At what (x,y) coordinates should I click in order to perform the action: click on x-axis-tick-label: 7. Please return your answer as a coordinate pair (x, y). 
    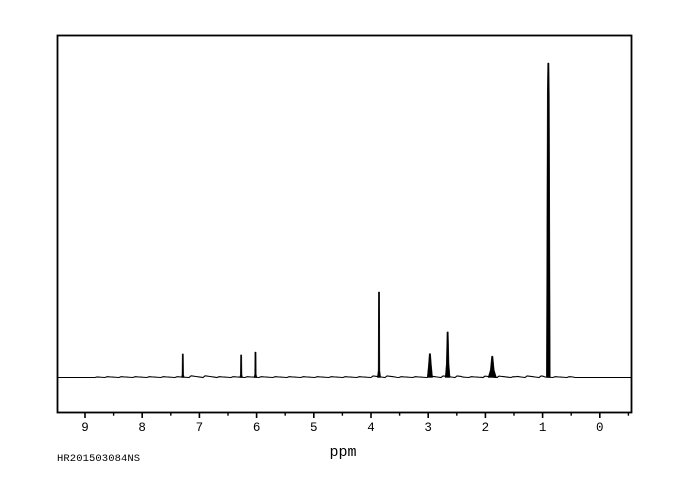
    Looking at the image, I should click on (199, 428).